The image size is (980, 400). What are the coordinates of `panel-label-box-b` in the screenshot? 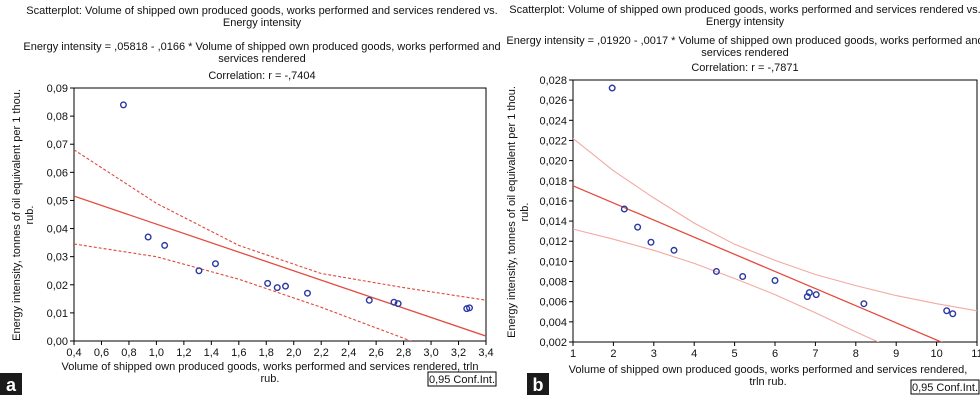 It's located at (538, 384).